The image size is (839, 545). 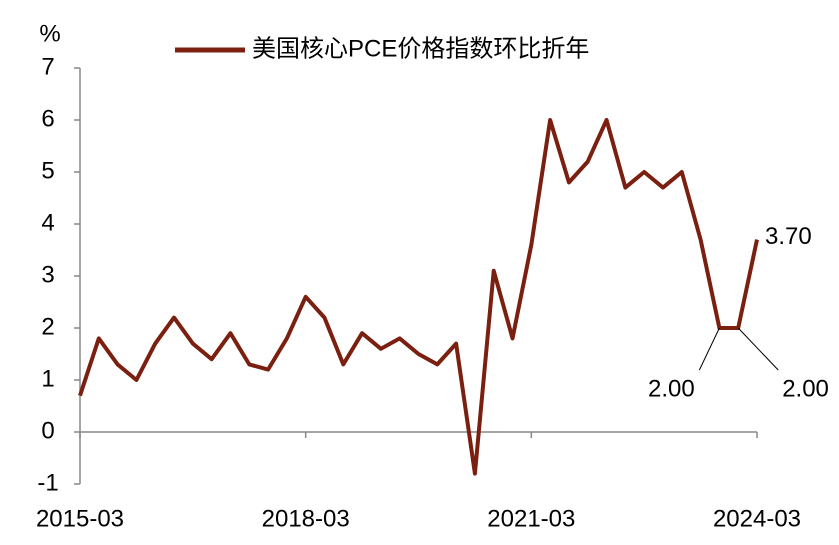 What do you see at coordinates (47, 430) in the screenshot?
I see `y-tick-label: 0` at bounding box center [47, 430].